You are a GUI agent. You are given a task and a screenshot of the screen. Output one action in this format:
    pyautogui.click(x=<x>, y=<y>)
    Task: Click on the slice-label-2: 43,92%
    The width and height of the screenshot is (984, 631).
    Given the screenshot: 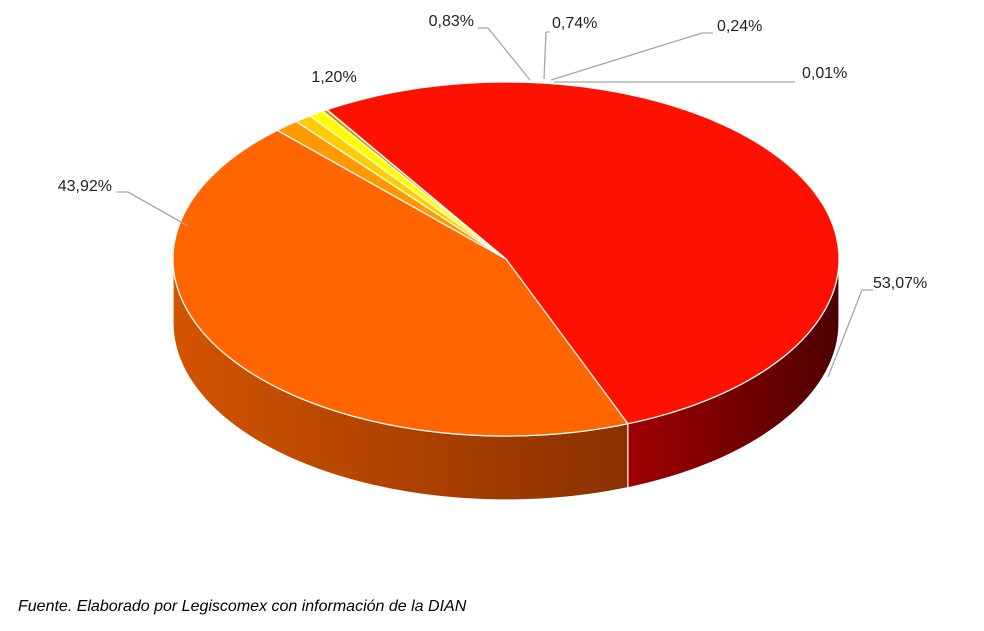 What is the action you would take?
    pyautogui.click(x=85, y=186)
    